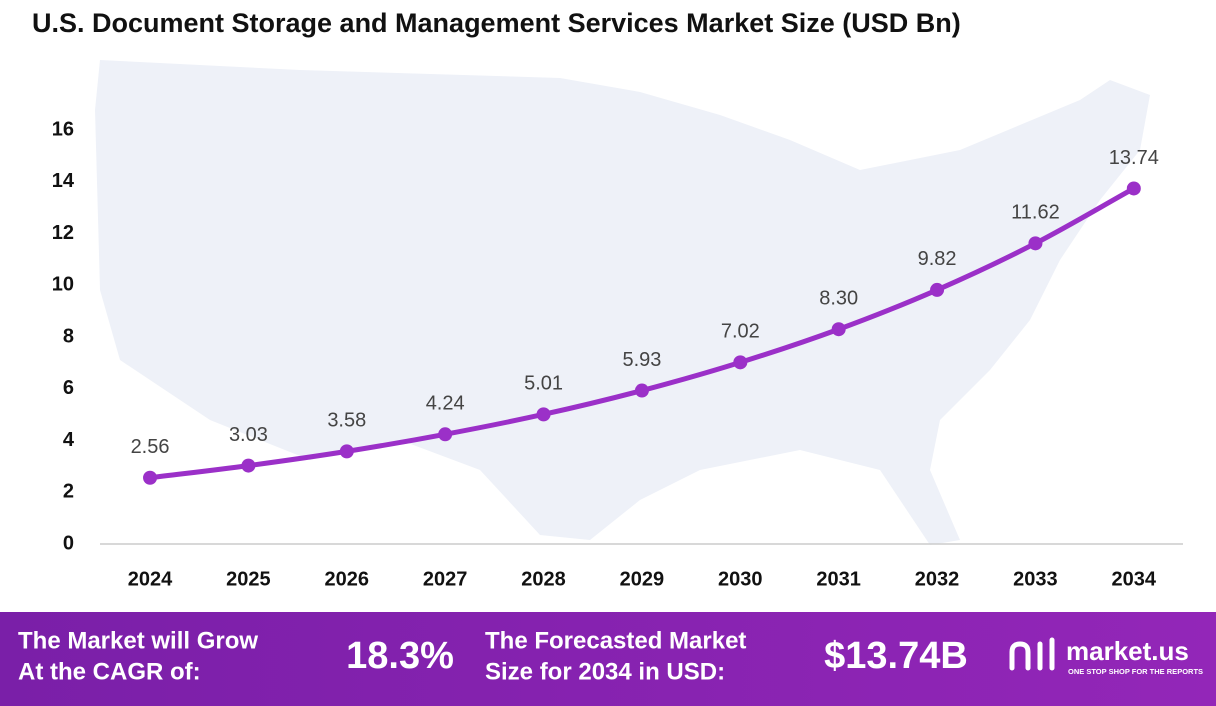 The width and height of the screenshot is (1216, 706). Describe the element at coordinates (68, 492) in the screenshot. I see `y-tick-label: 2` at that location.